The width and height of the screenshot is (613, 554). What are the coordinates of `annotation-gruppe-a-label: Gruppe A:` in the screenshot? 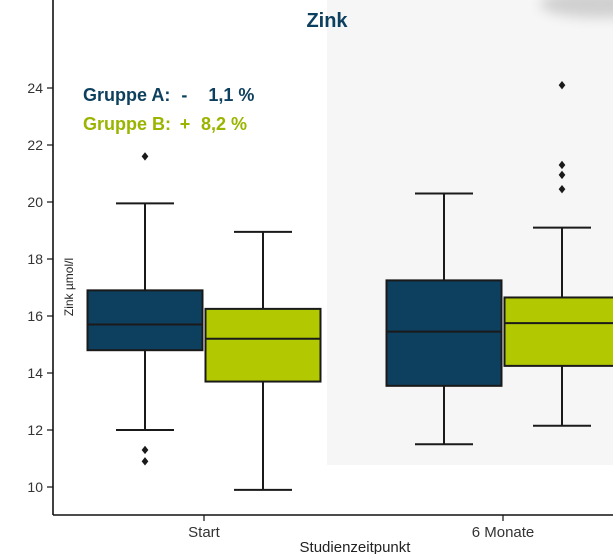 It's located at (127, 95).